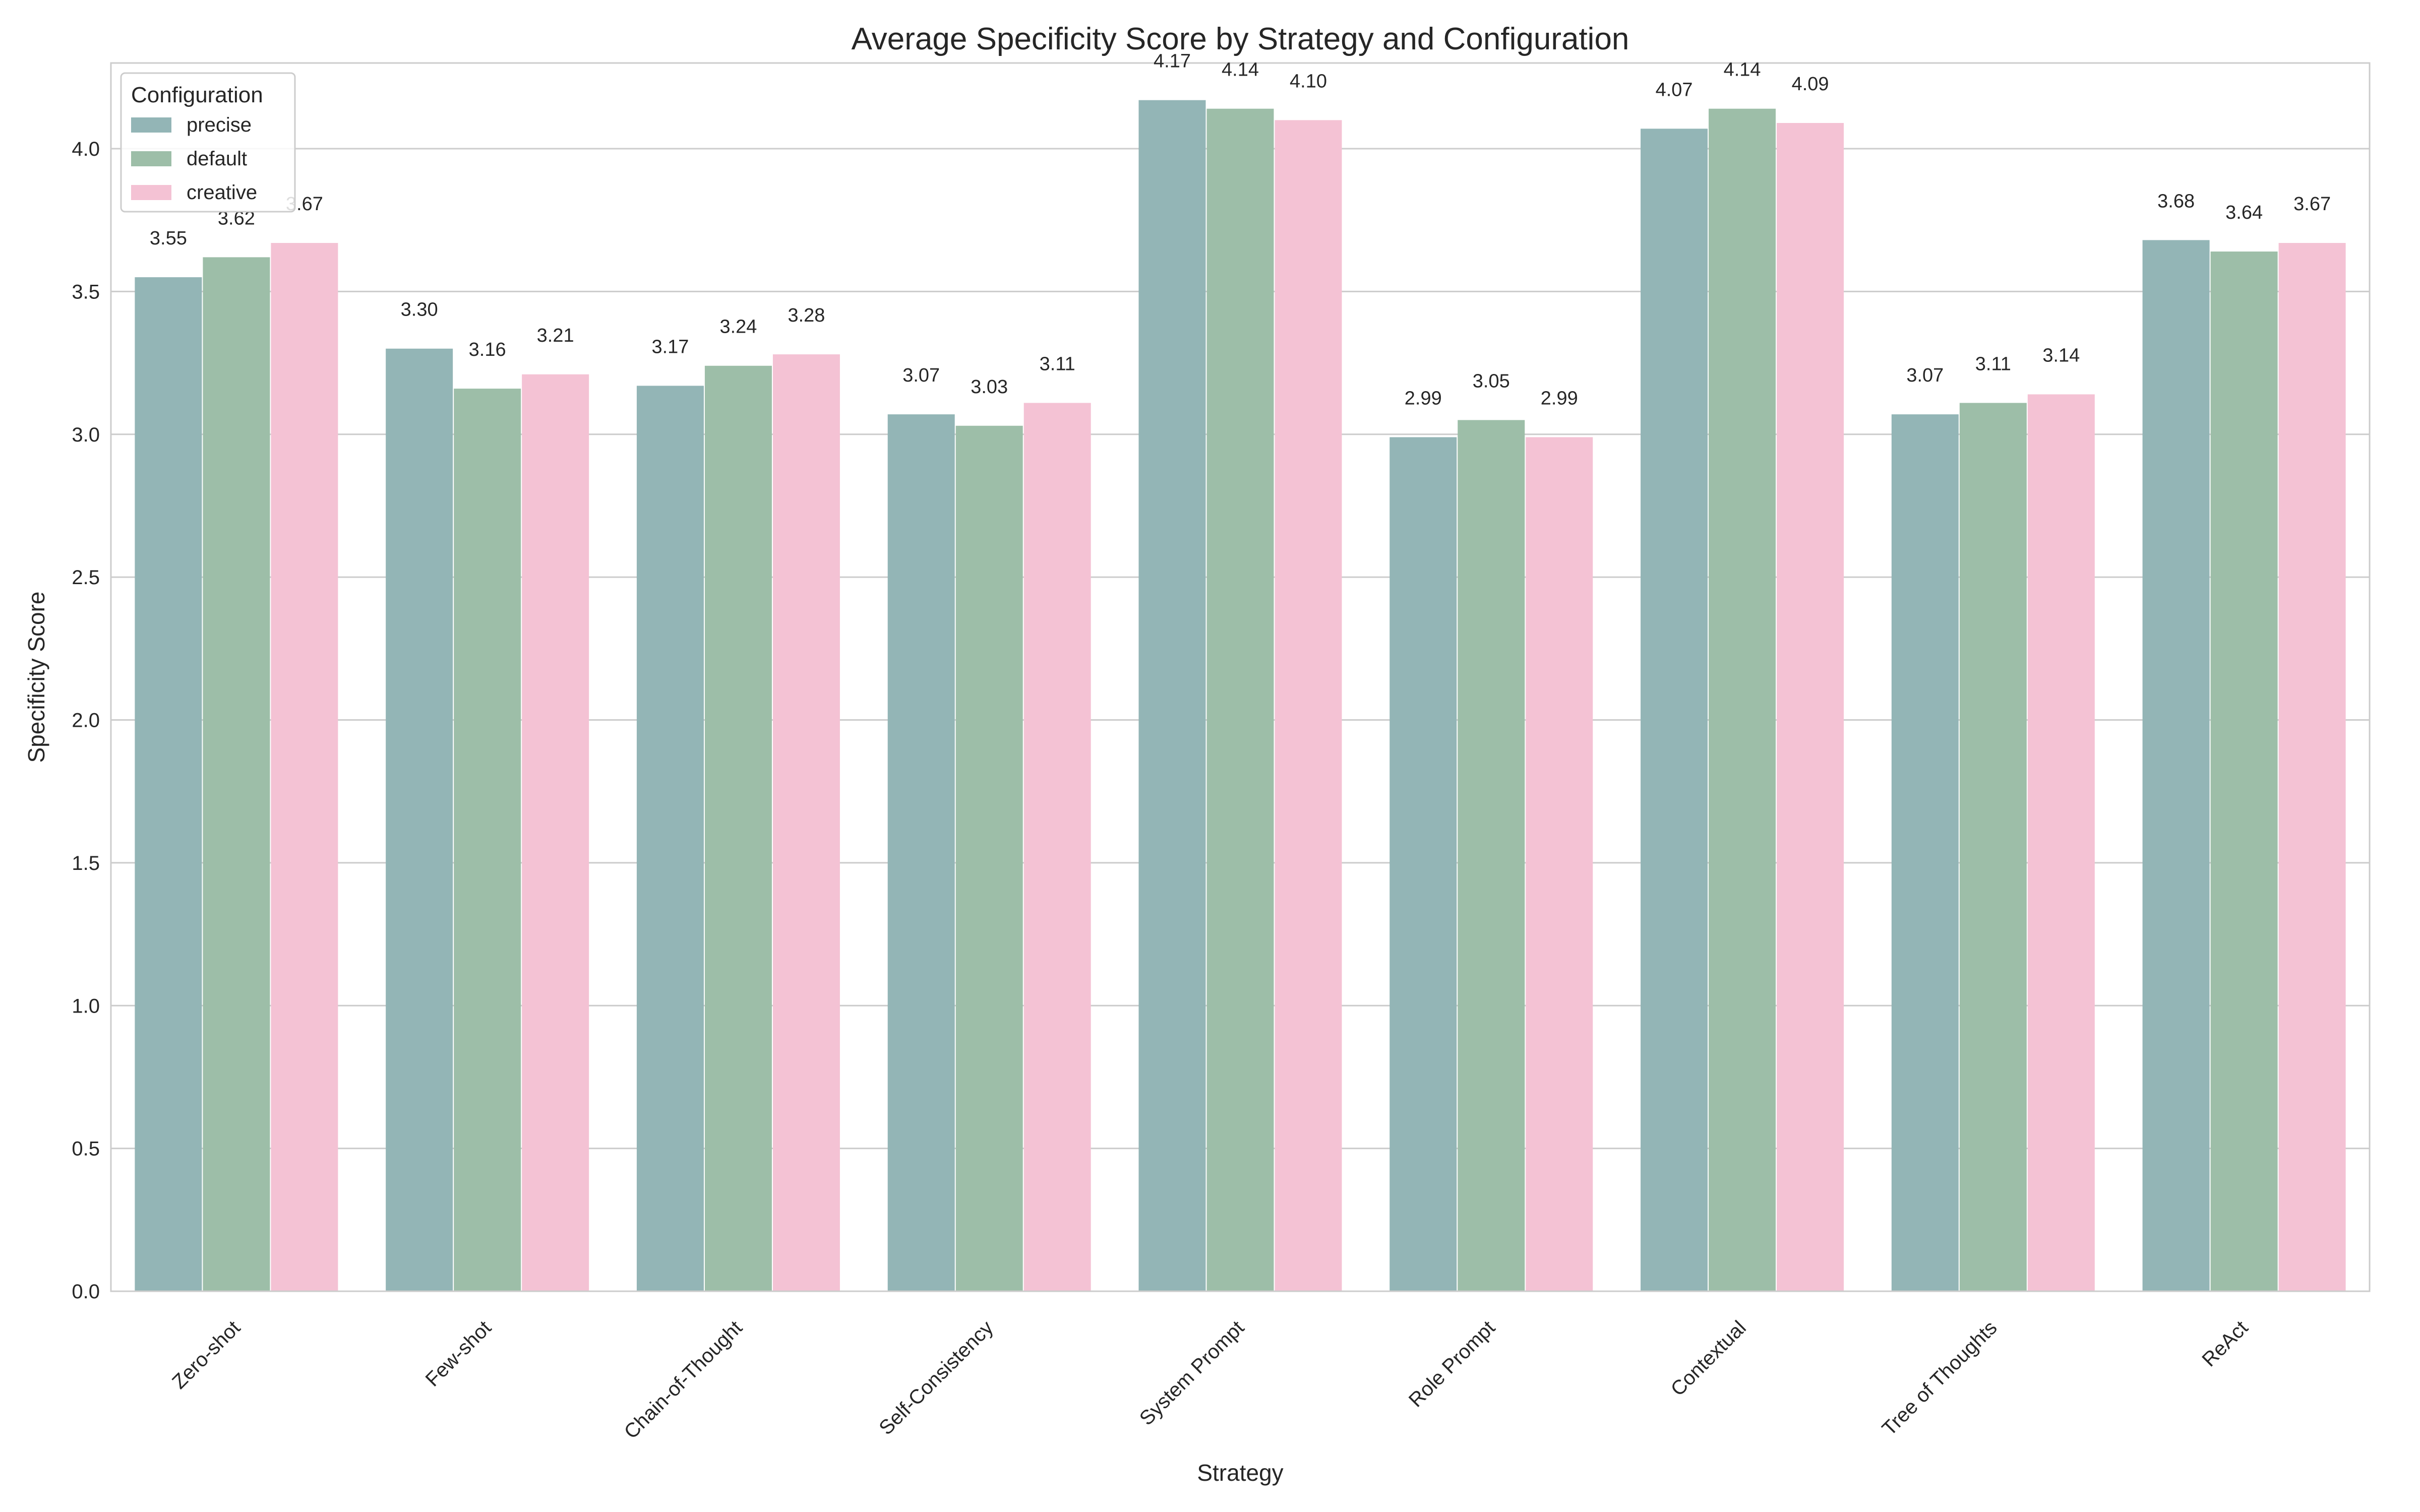 This screenshot has height=1512, width=2420. What do you see at coordinates (36, 677) in the screenshot?
I see `y-axis-label: Specificity Score` at bounding box center [36, 677].